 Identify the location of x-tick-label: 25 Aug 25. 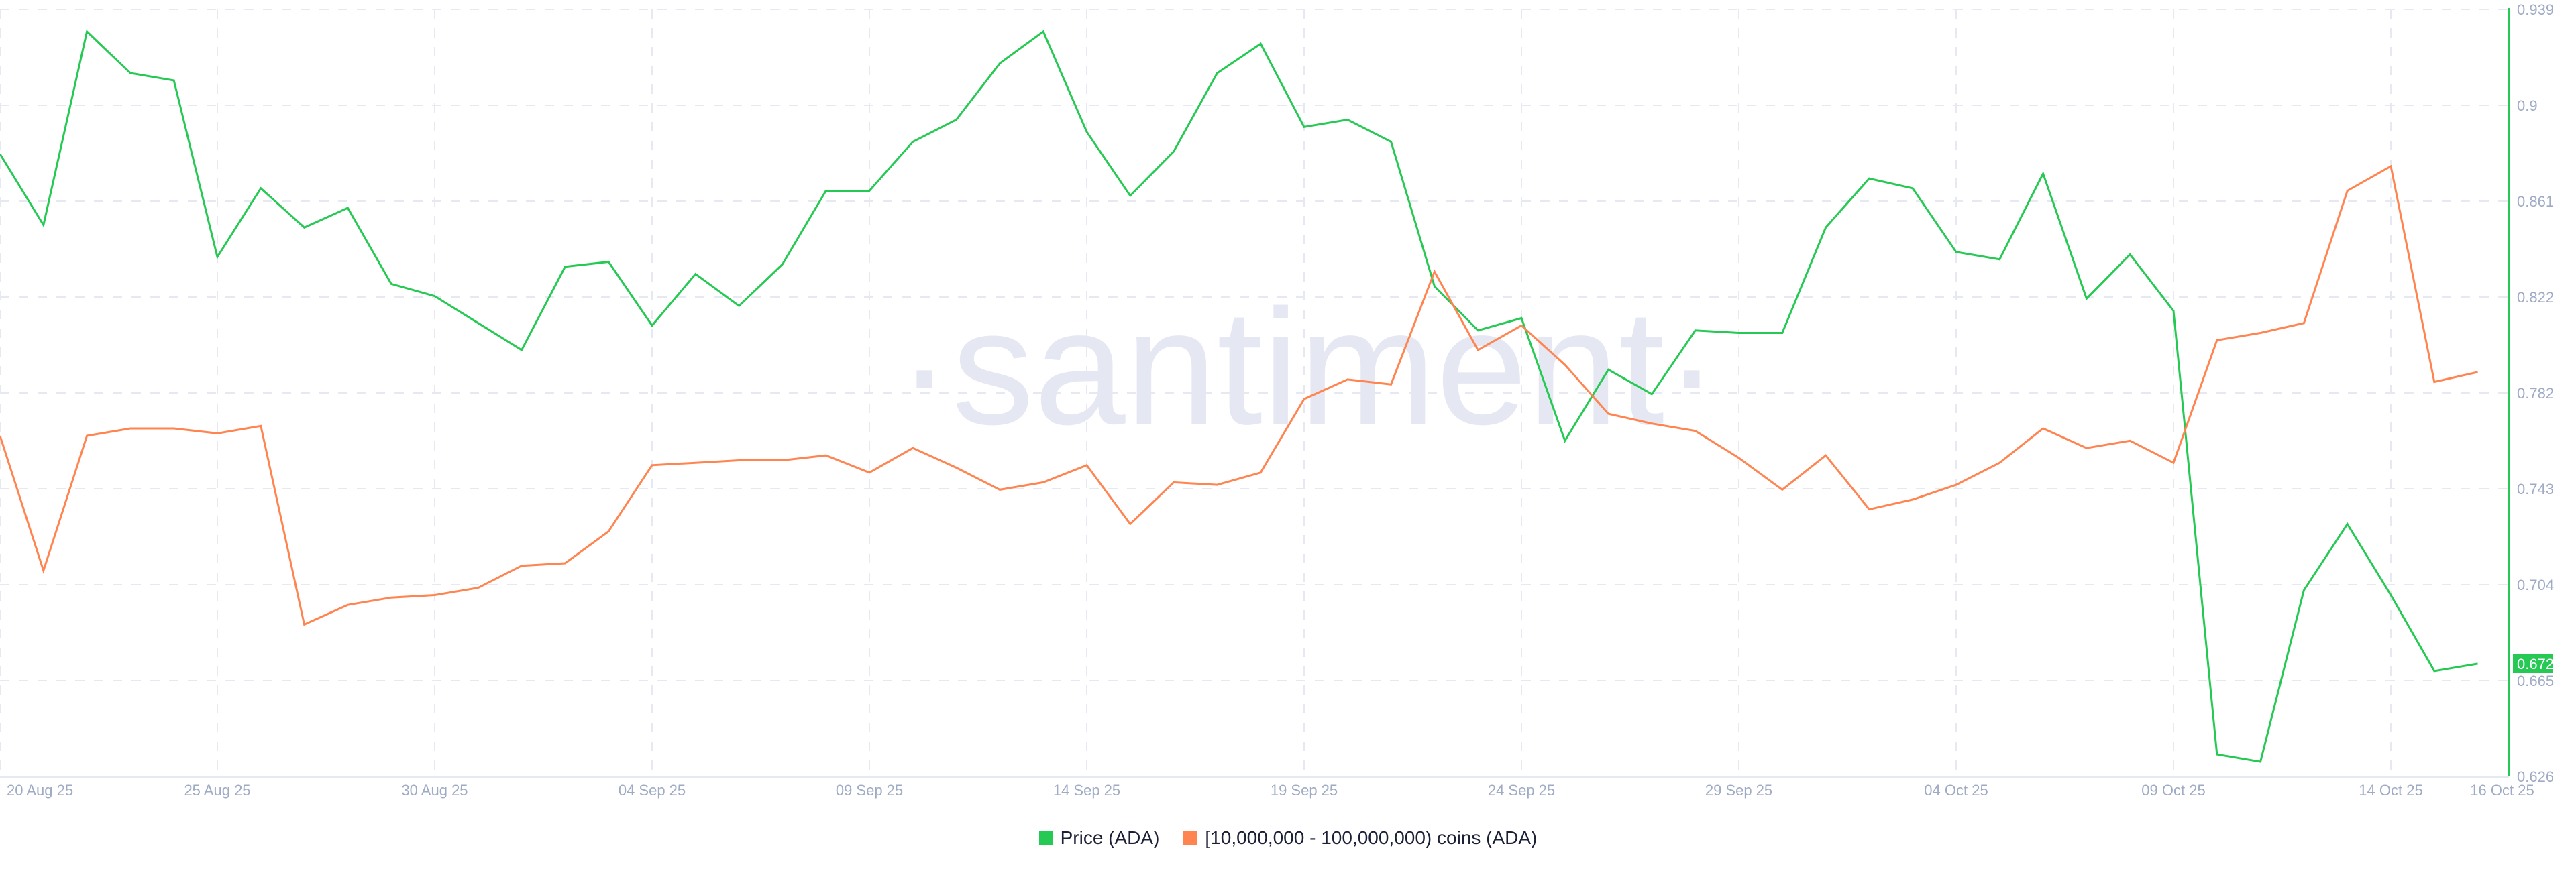
(217, 790).